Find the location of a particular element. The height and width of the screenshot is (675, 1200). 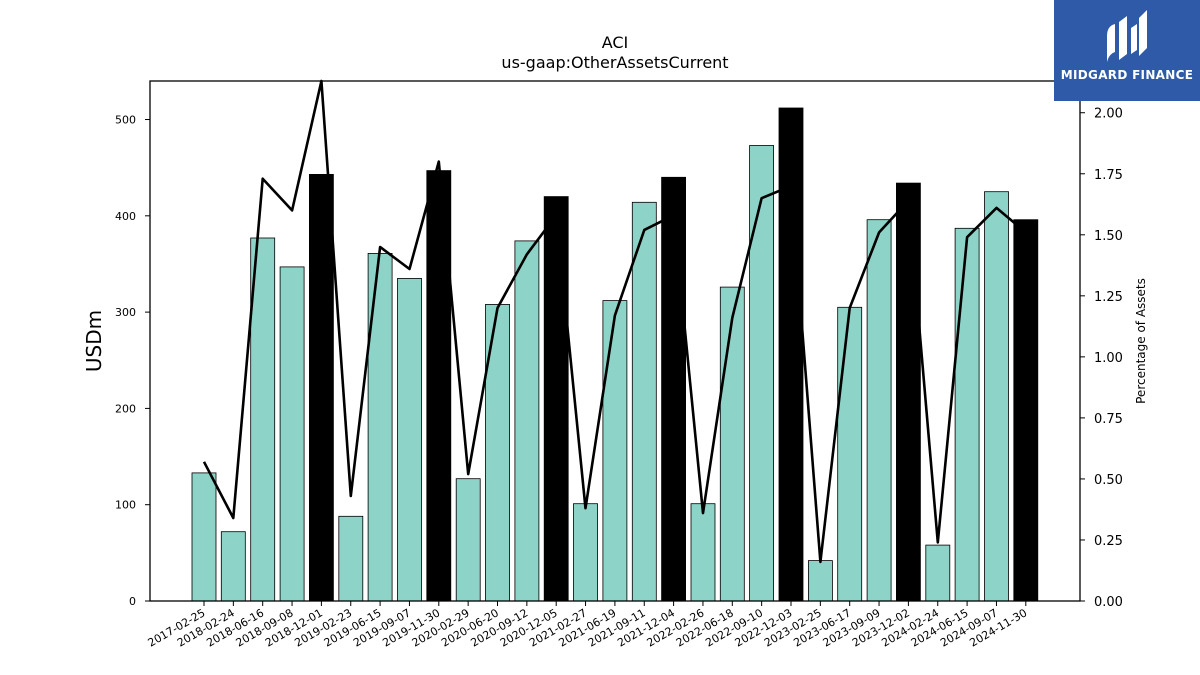

y2-tick-label: 0.00 is located at coordinates (1108, 602).